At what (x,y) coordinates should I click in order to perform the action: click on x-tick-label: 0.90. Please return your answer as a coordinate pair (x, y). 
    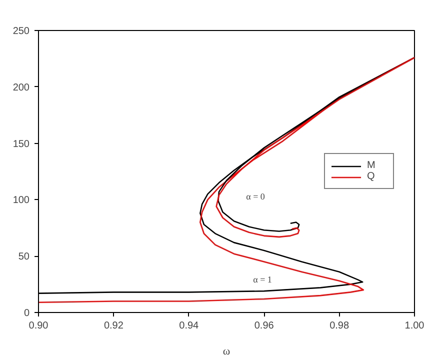
    Looking at the image, I should click on (38, 326).